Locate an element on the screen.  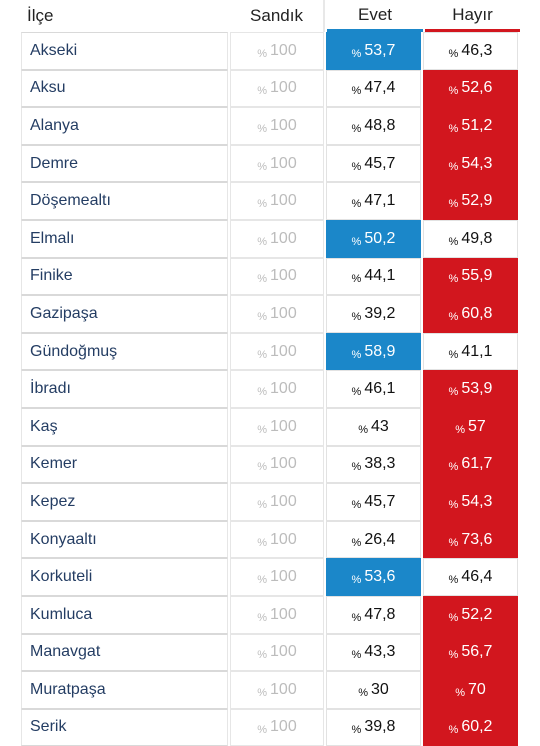
district-name: Muratpaşa is located at coordinates (124, 690).